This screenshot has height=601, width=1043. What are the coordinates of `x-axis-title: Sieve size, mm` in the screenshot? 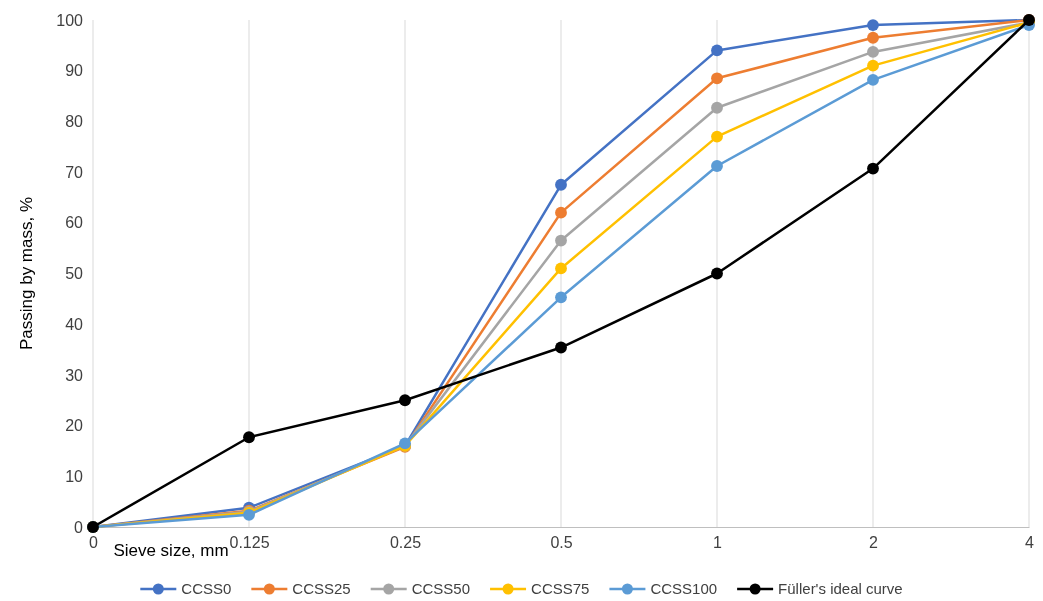 It's located at (171, 550).